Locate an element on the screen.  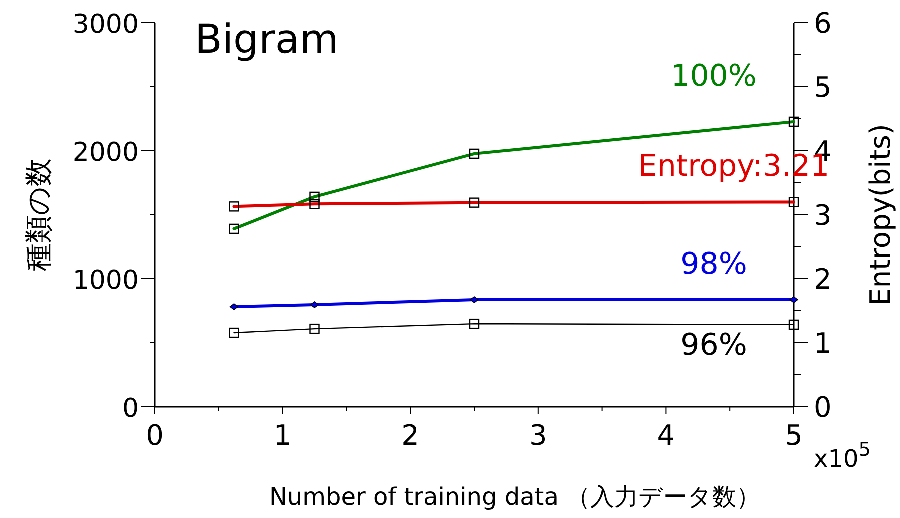
y2-axis-title: Entropy(bits) is located at coordinates (880, 215).